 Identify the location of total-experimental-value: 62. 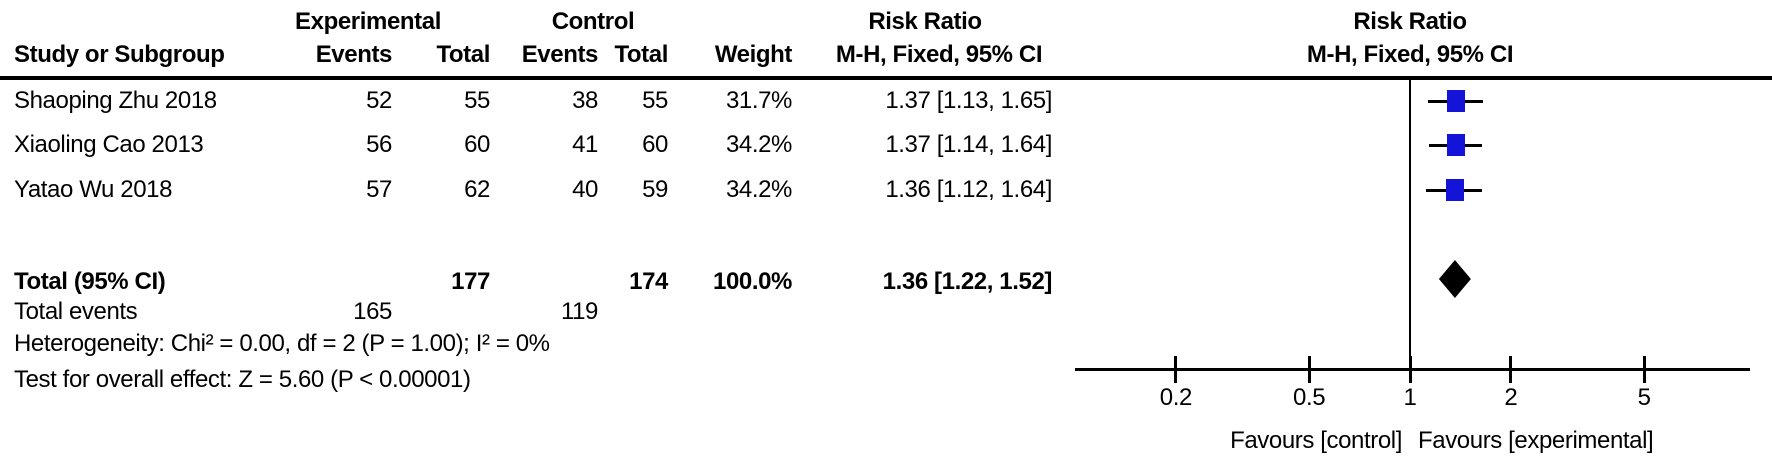
(477, 189).